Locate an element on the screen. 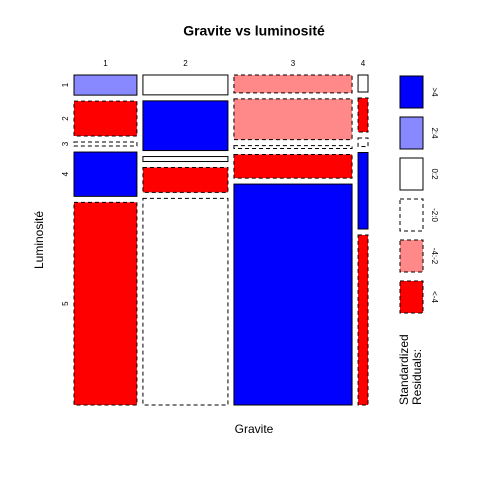 This screenshot has height=480, width=480. y-tick-label: 3 is located at coordinates (65, 143).